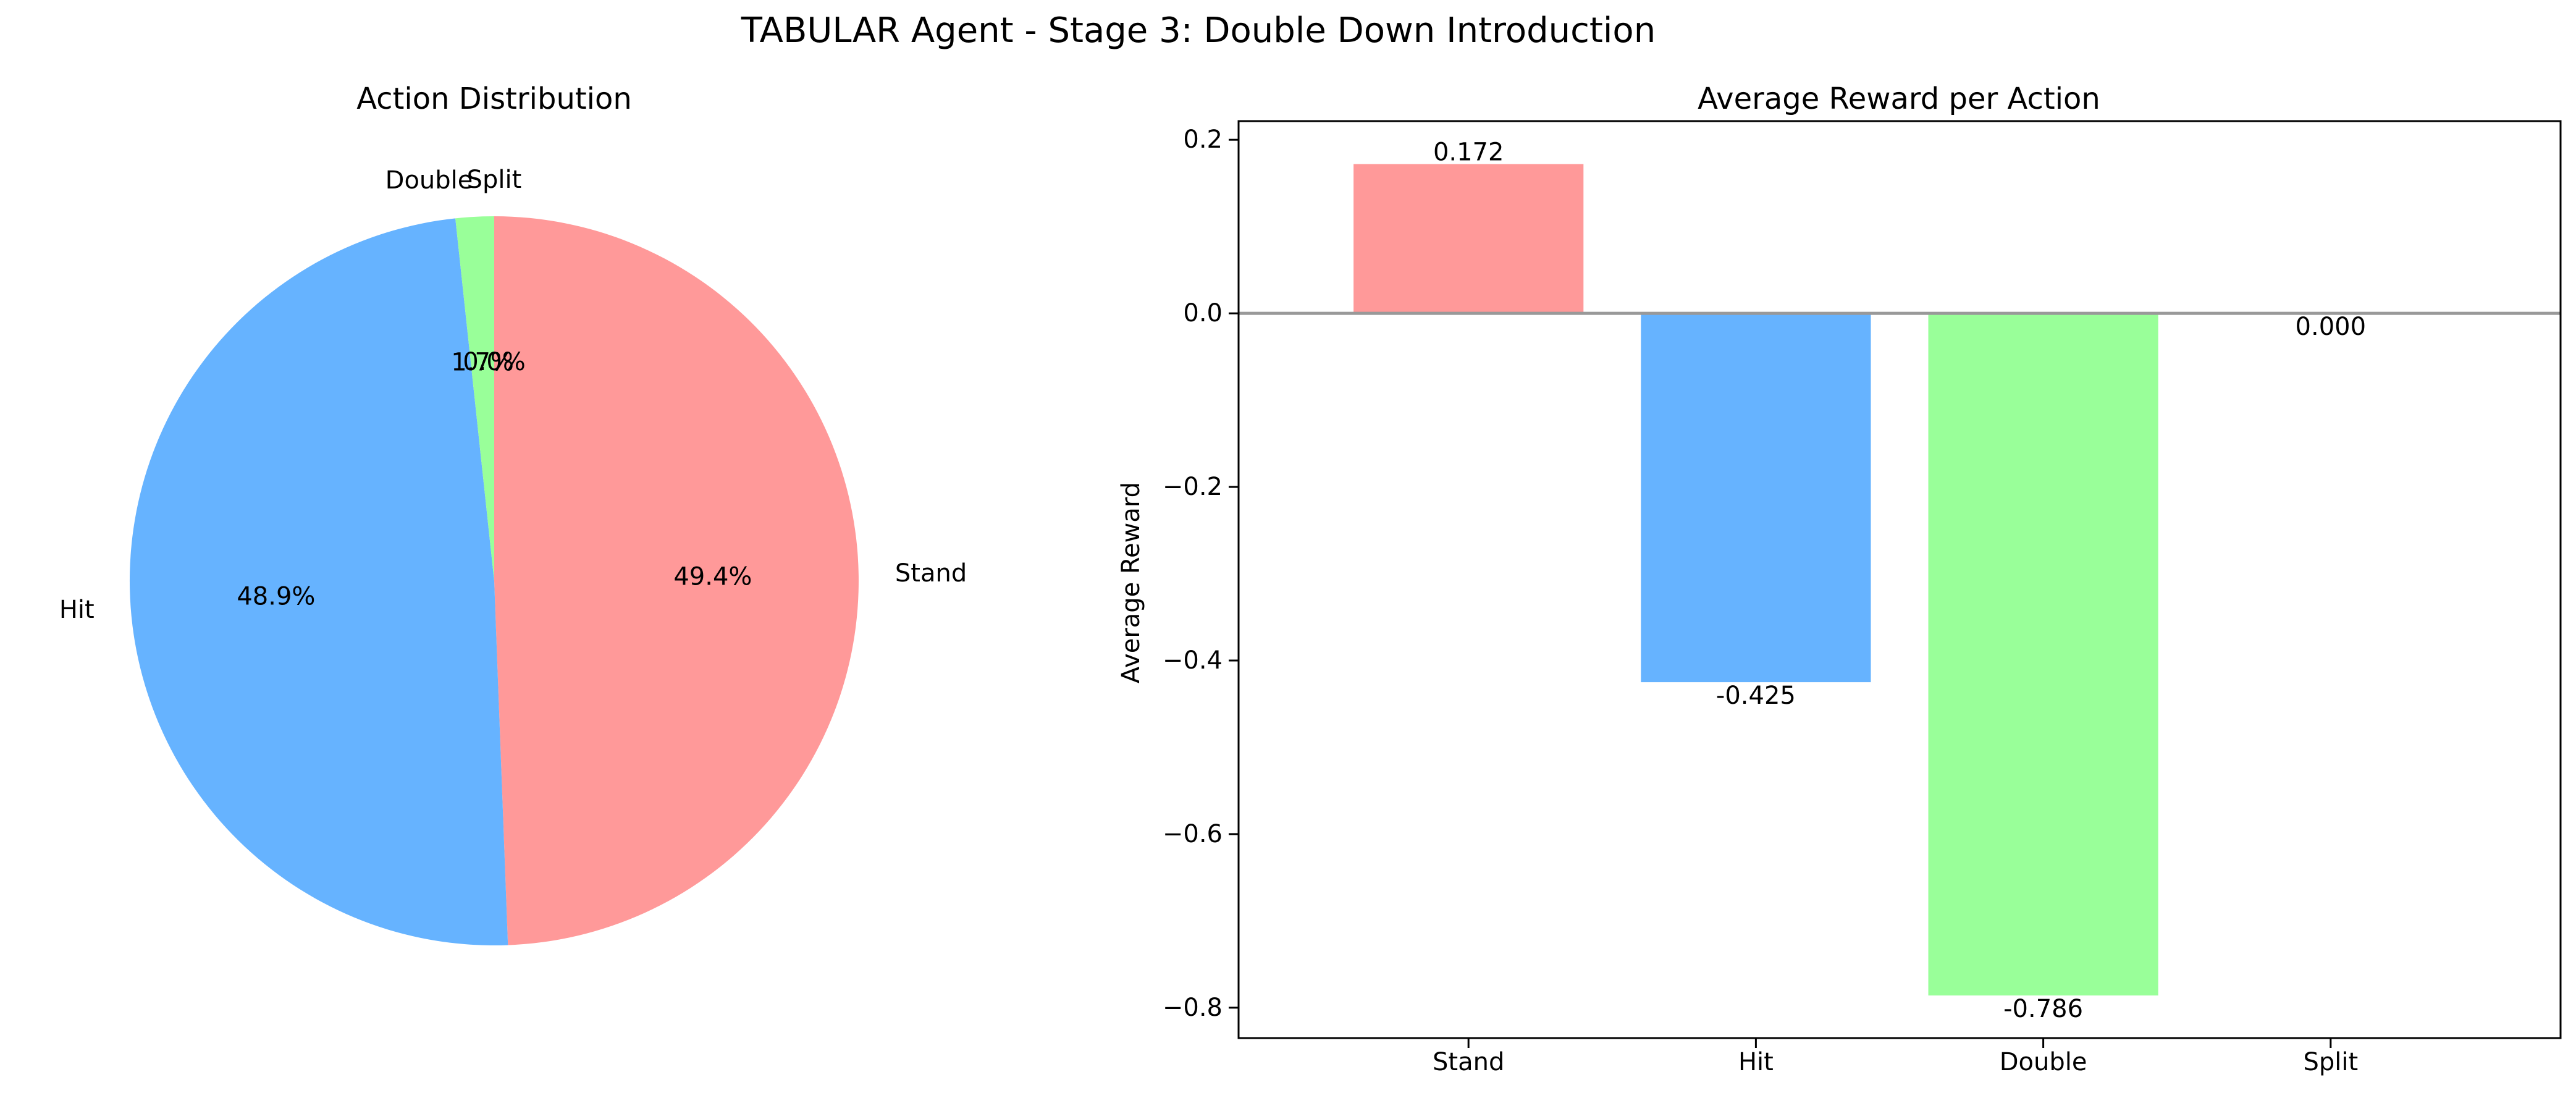  I want to click on y-tick-label: 0.0, so click(1203, 313).